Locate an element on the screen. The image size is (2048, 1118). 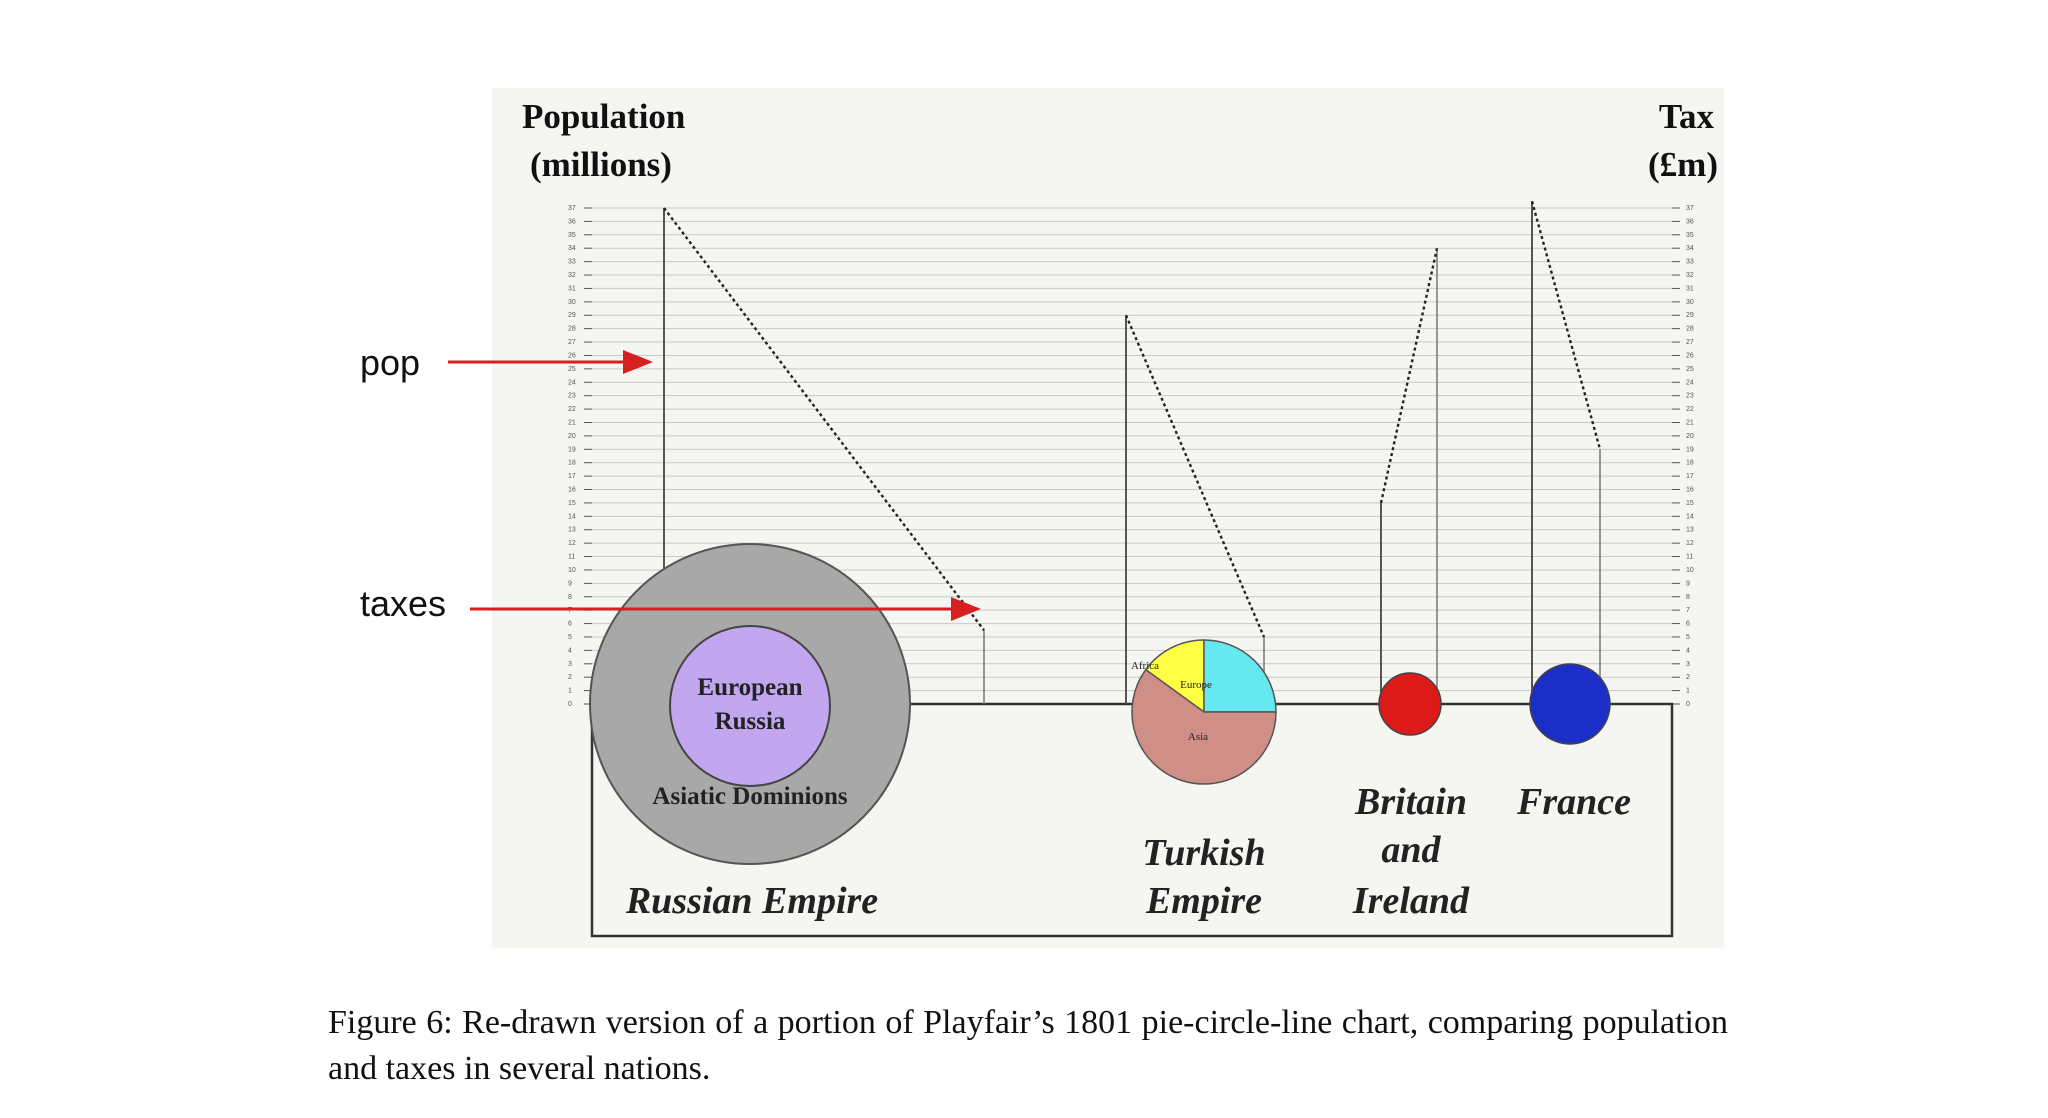
left-tick-label: 17 is located at coordinates (572, 476).